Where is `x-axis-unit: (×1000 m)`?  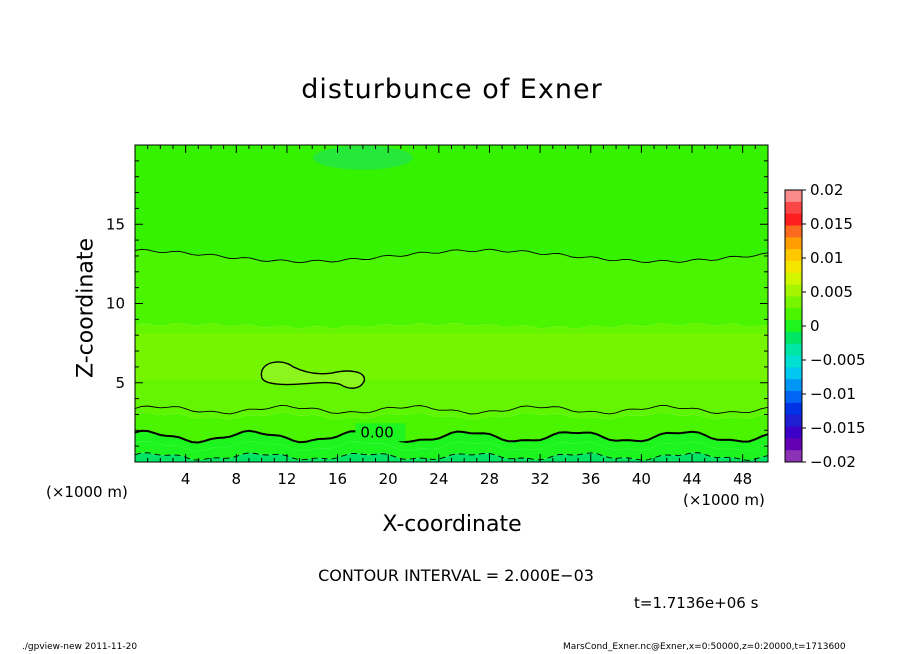
x-axis-unit: (×1000 m) is located at coordinates (724, 500).